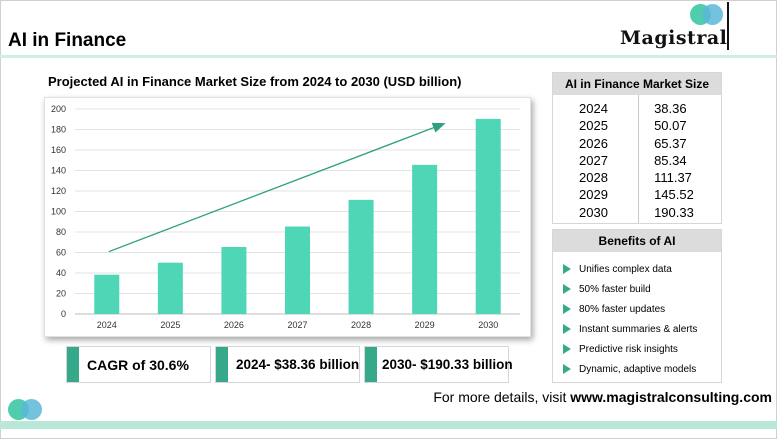  I want to click on table-cell-year: 2028, so click(593, 178).